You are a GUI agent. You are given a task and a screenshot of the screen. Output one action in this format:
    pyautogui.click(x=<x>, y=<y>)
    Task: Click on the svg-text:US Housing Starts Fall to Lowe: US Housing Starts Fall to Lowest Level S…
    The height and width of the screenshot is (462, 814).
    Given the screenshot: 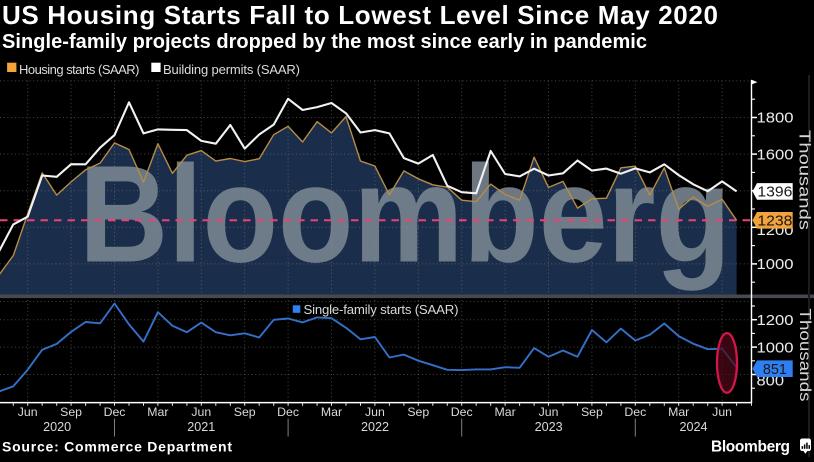 What is the action you would take?
    pyautogui.click(x=360, y=15)
    